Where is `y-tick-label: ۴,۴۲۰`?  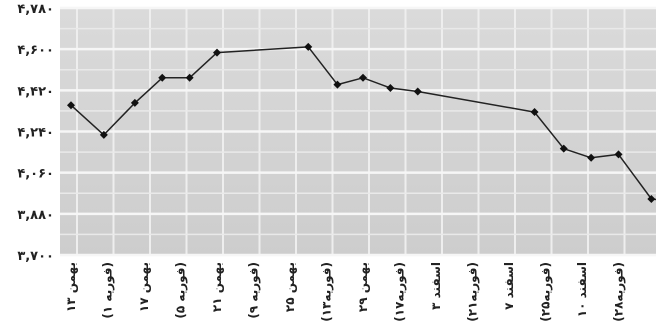 y-tick-label: ۴,۴۲۰ is located at coordinates (35, 91).